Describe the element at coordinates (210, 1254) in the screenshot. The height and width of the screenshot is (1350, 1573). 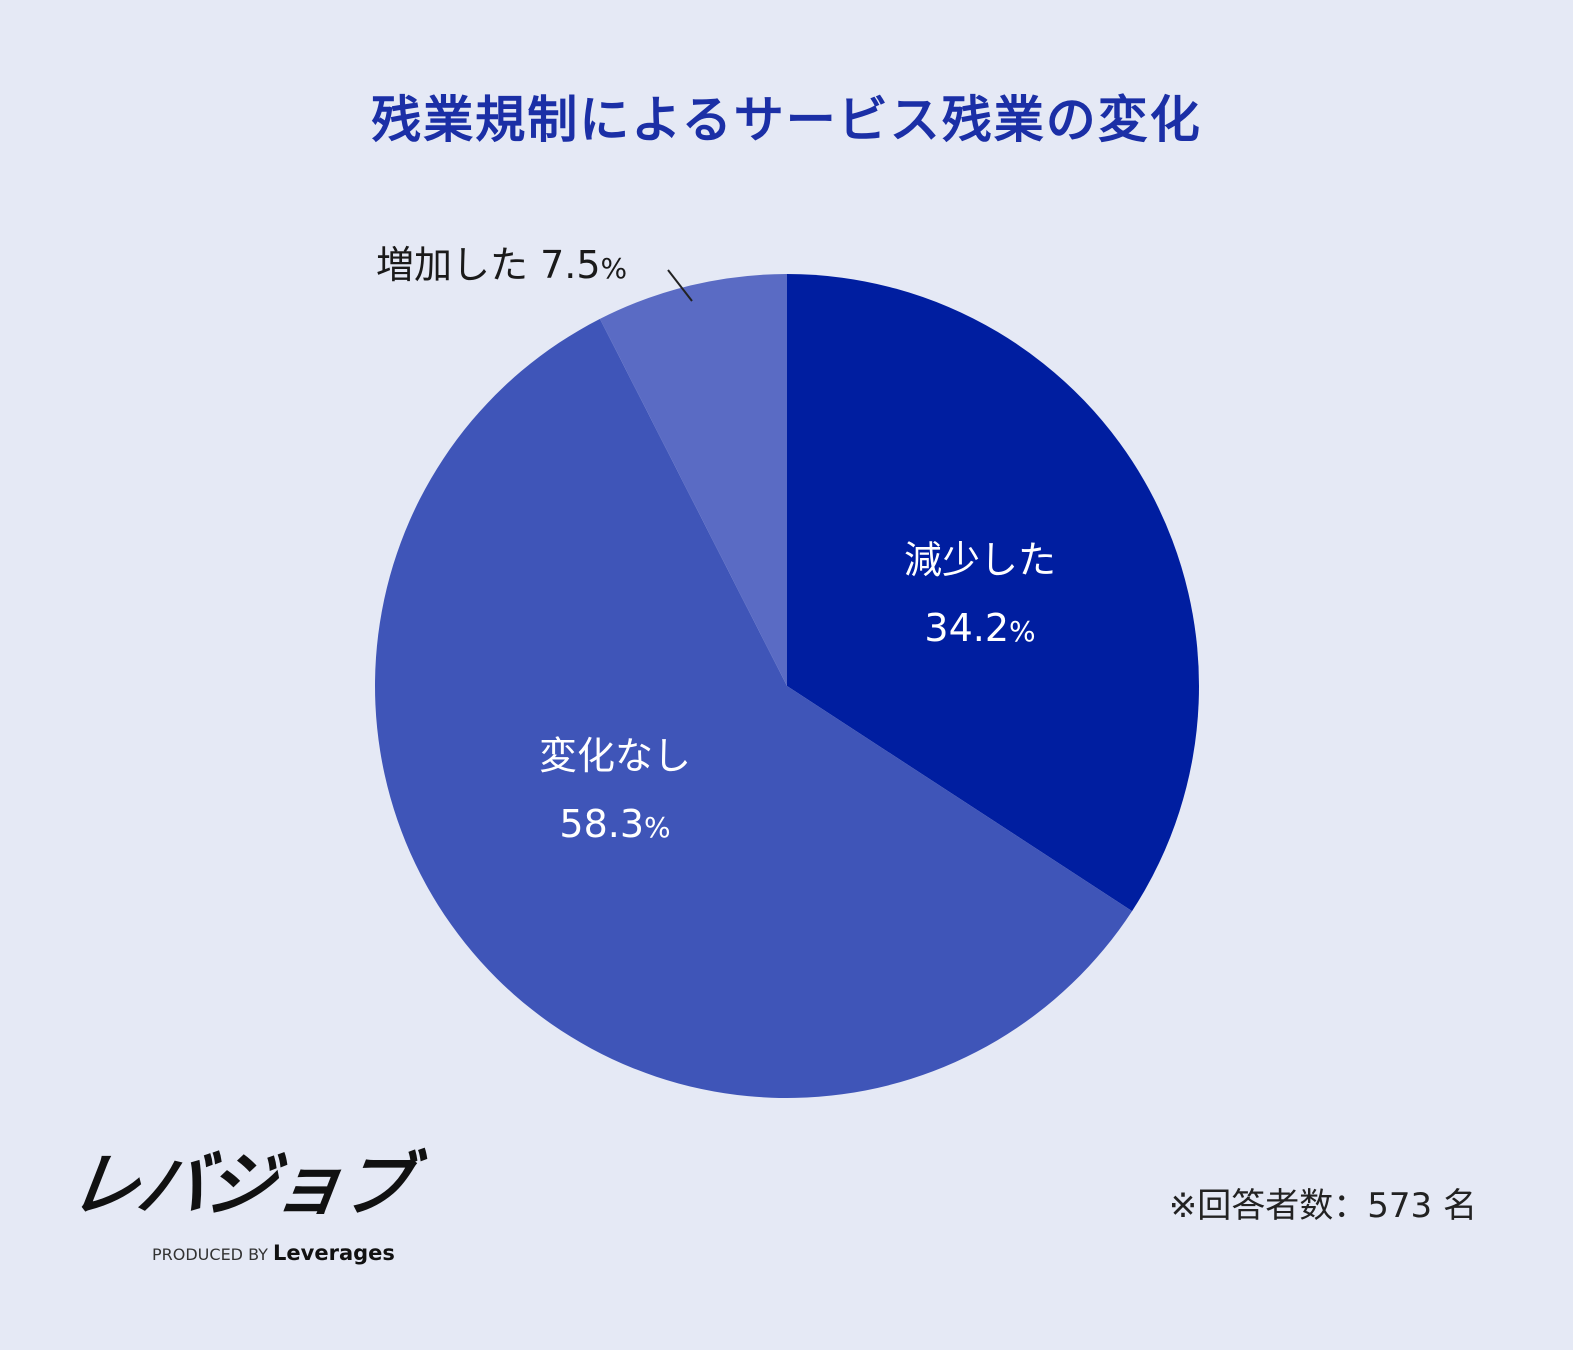
I see `produced-by-text: PRODUCED BY` at that location.